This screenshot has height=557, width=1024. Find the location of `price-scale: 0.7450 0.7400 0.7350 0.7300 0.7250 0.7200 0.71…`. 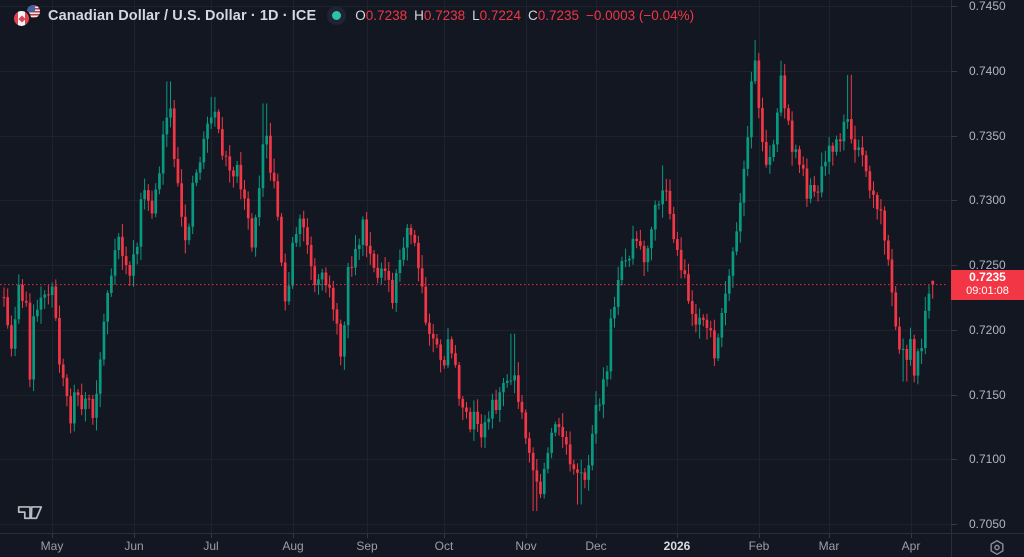

price-scale: 0.7450 0.7400 0.7350 0.7300 0.7250 0.7200 0.71… is located at coordinates (988, 266).